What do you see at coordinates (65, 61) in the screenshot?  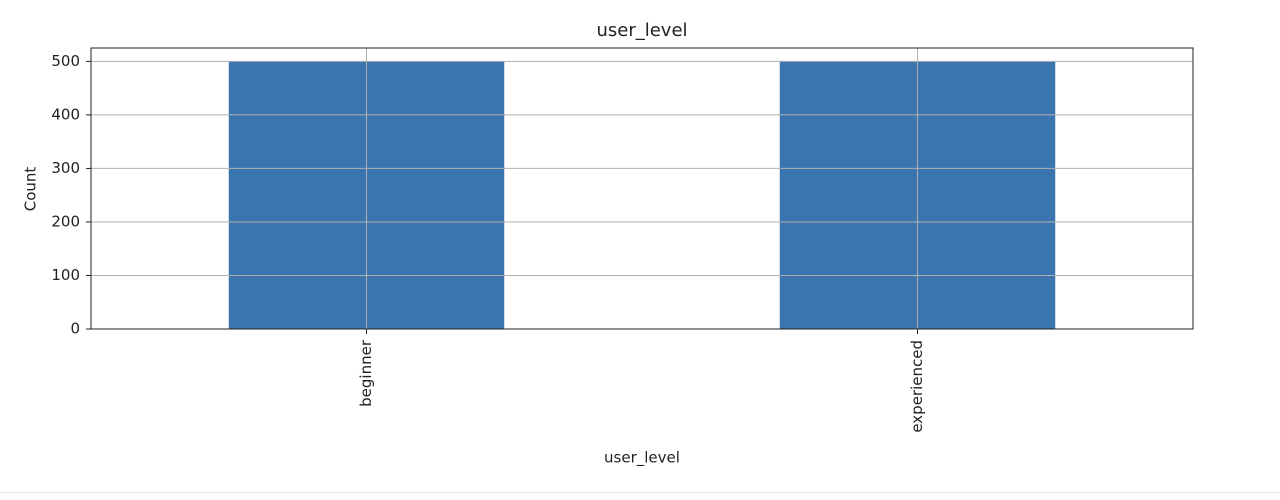 I see `y-tick-label: 500` at bounding box center [65, 61].